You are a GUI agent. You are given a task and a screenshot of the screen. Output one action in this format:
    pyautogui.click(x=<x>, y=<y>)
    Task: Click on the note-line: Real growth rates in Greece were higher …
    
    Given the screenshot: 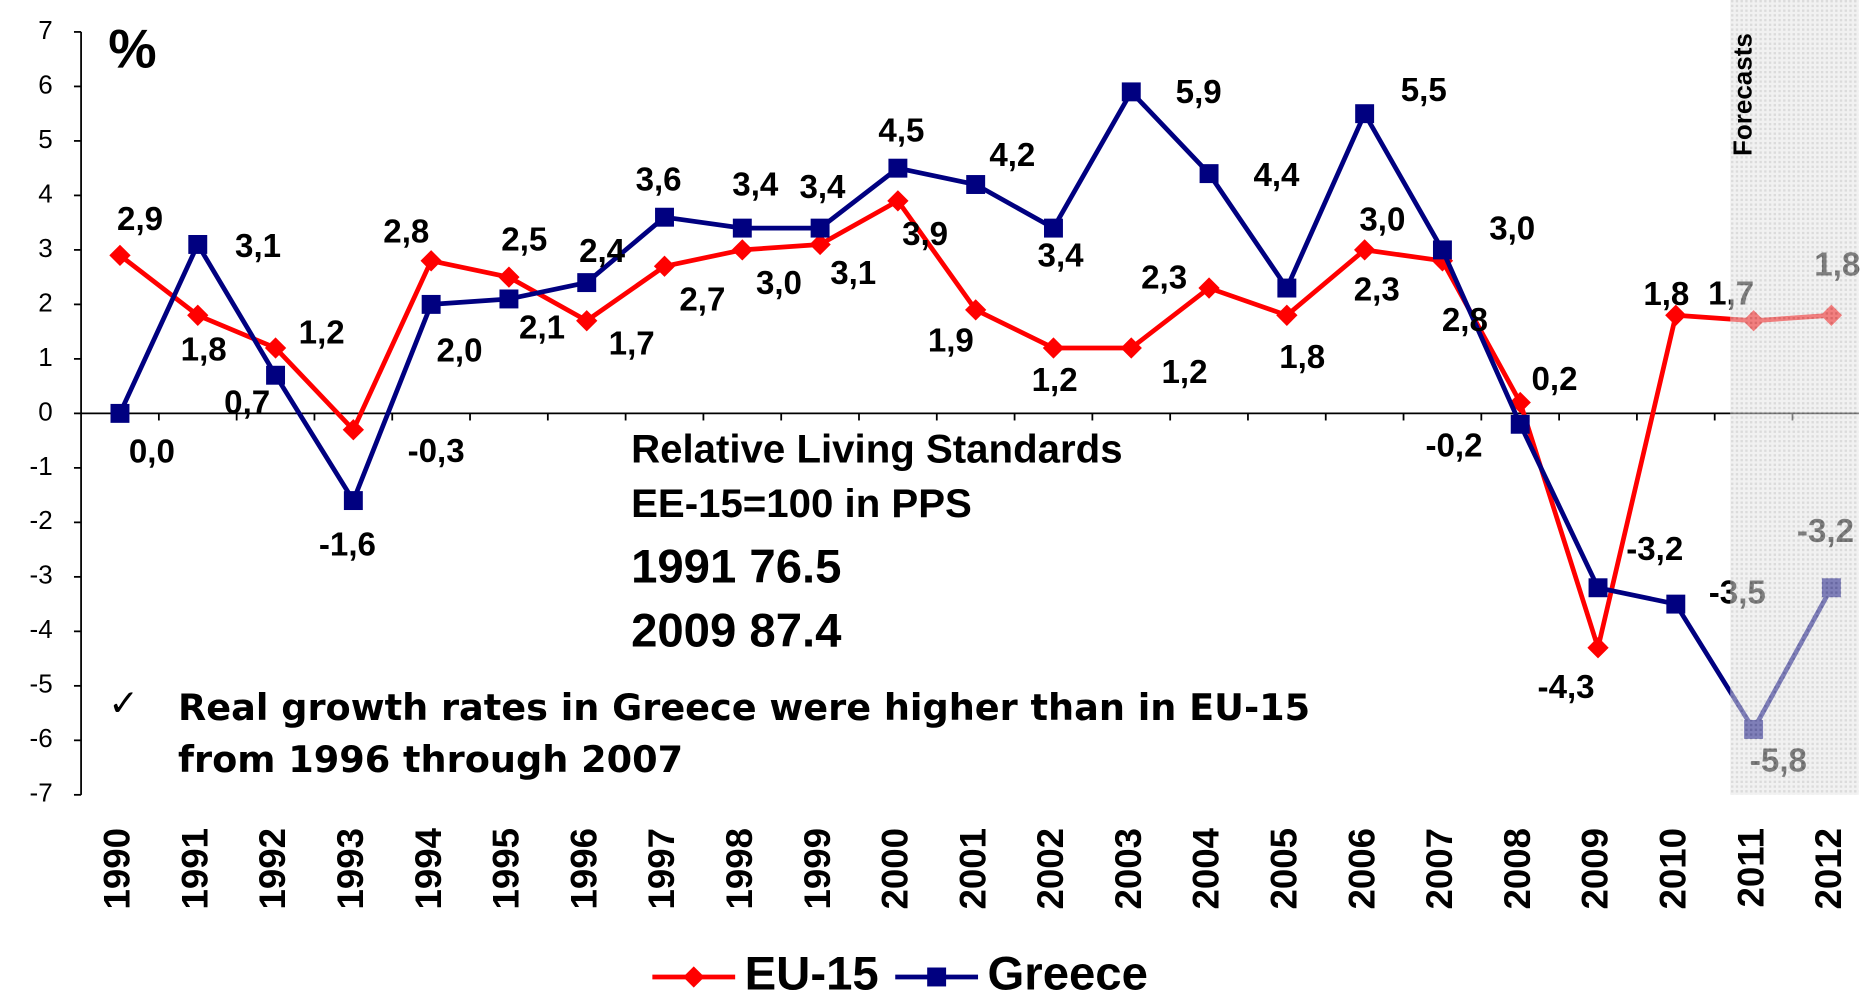 What is the action you would take?
    pyautogui.click(x=744, y=707)
    